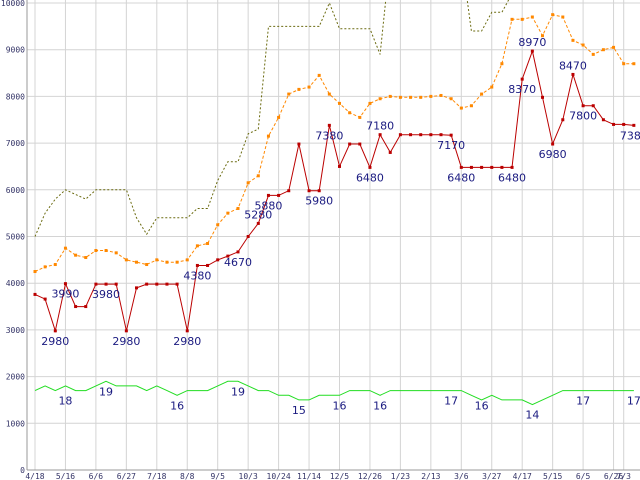 This screenshot has height=480, width=640. What do you see at coordinates (319, 201) in the screenshot?
I see `data-label: 5980` at bounding box center [319, 201].